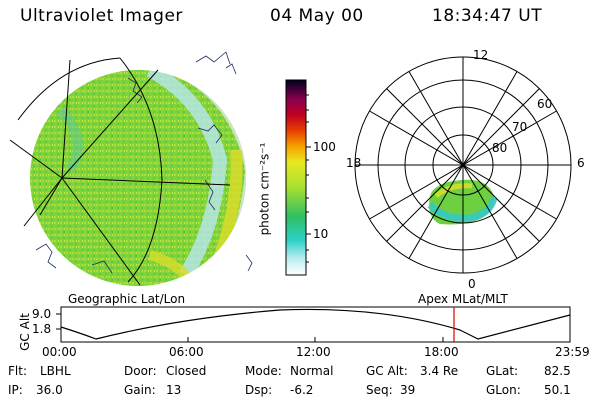  I want to click on altitude-curve, so click(315, 324).